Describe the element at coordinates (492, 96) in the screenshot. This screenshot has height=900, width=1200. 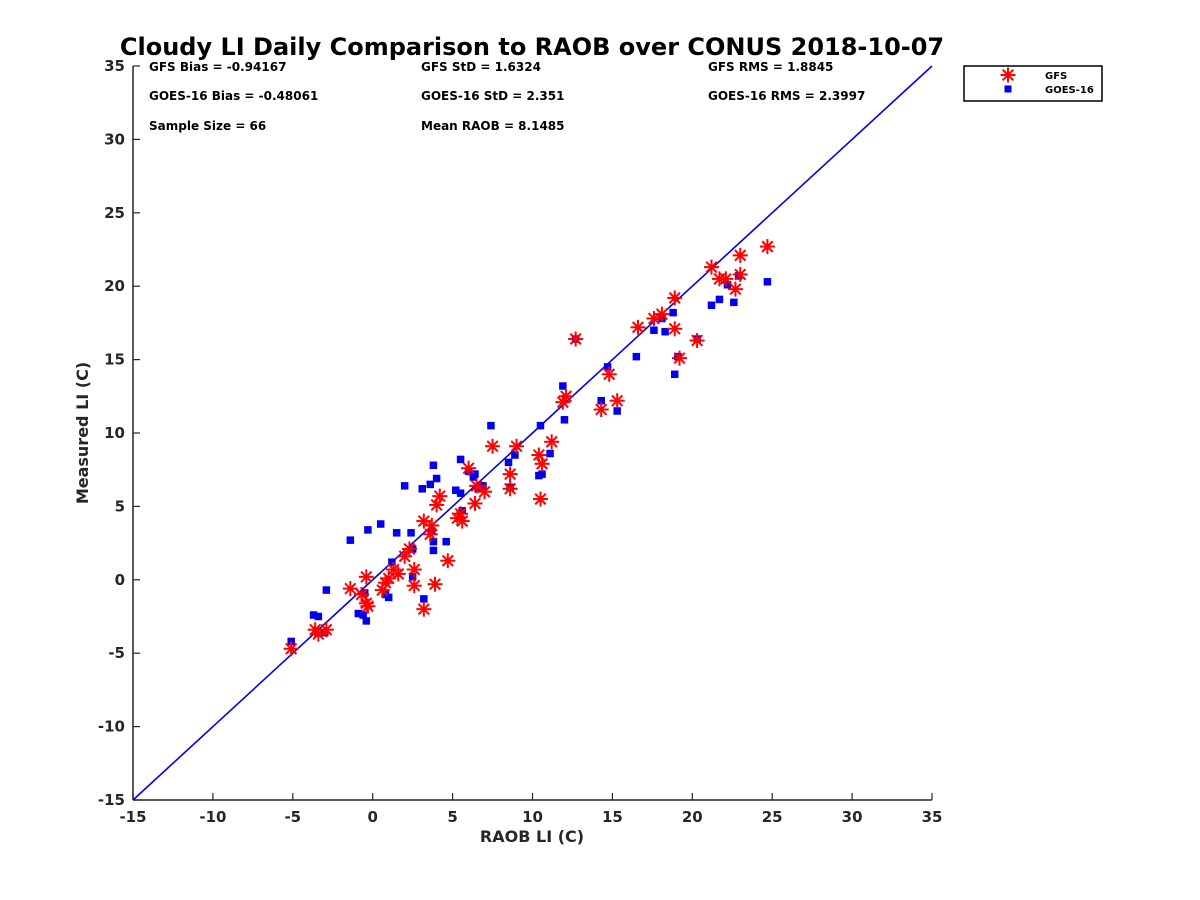
I see `goes-std-stat: GOES-16 StD = 2.351` at that location.